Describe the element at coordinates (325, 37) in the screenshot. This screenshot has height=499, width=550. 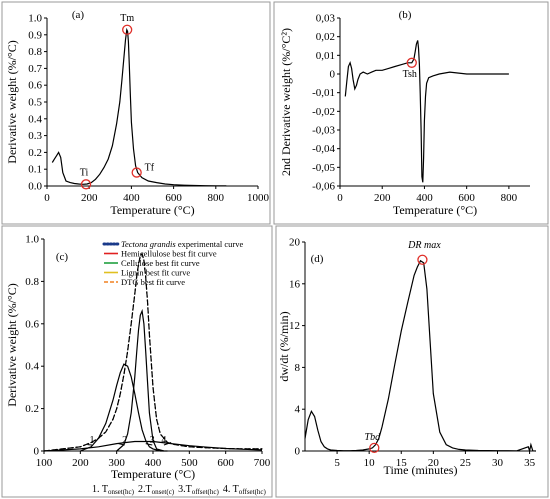
I see `panel-b-ytick-label: 0,02` at that location.